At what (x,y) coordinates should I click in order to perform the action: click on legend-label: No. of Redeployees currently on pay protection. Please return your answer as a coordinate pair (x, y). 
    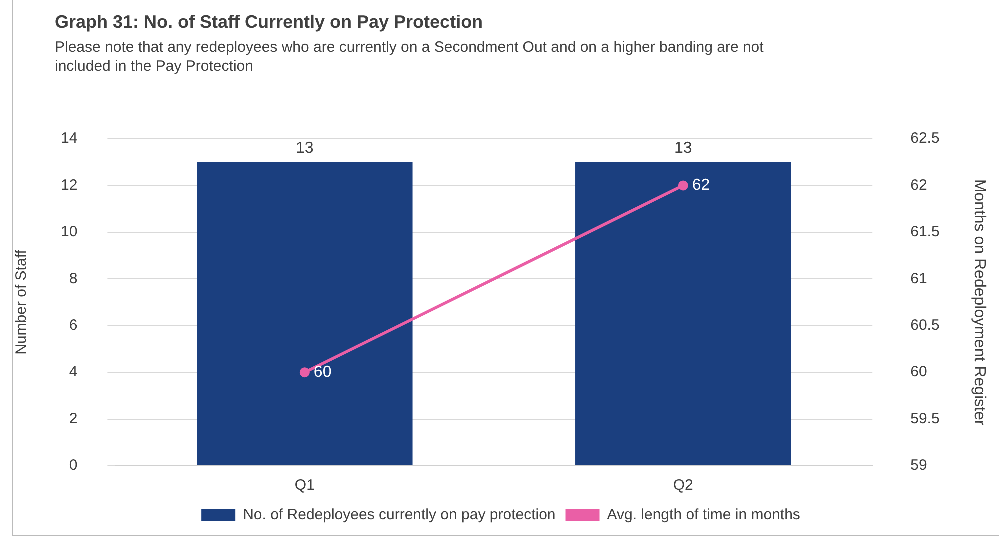
    Looking at the image, I should click on (399, 515).